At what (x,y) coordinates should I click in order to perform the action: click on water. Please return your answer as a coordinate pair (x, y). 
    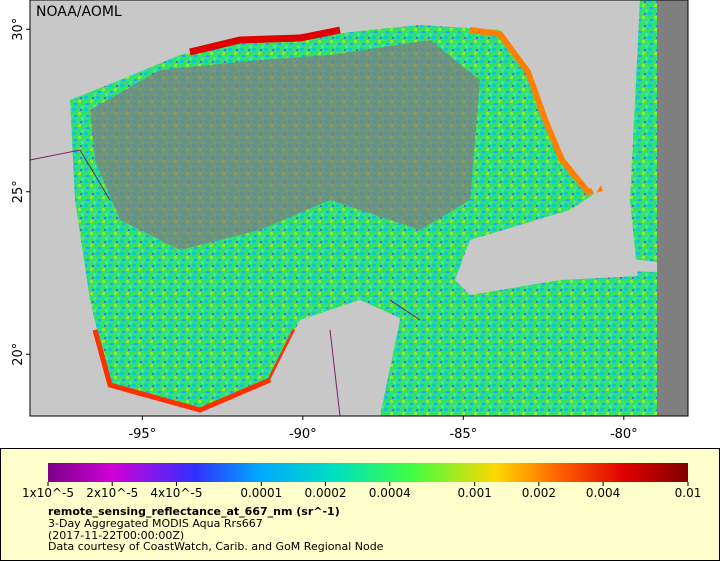
    Looking at the image, I should click on (643, 208).